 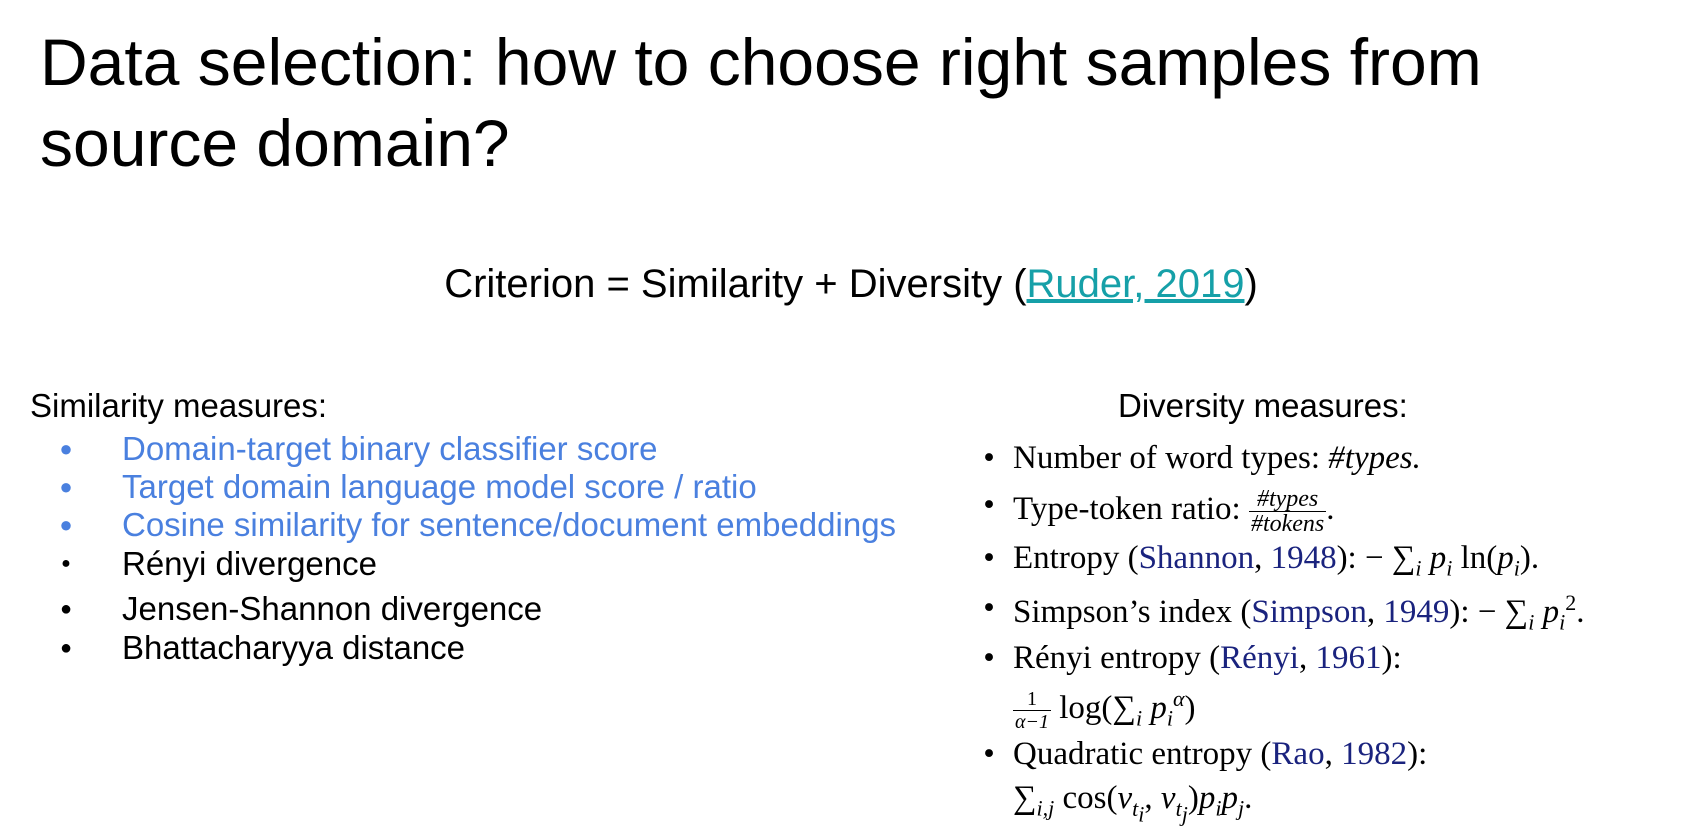 I want to click on ruder-2019-link: Ruder, 2019, so click(x=1135, y=284).